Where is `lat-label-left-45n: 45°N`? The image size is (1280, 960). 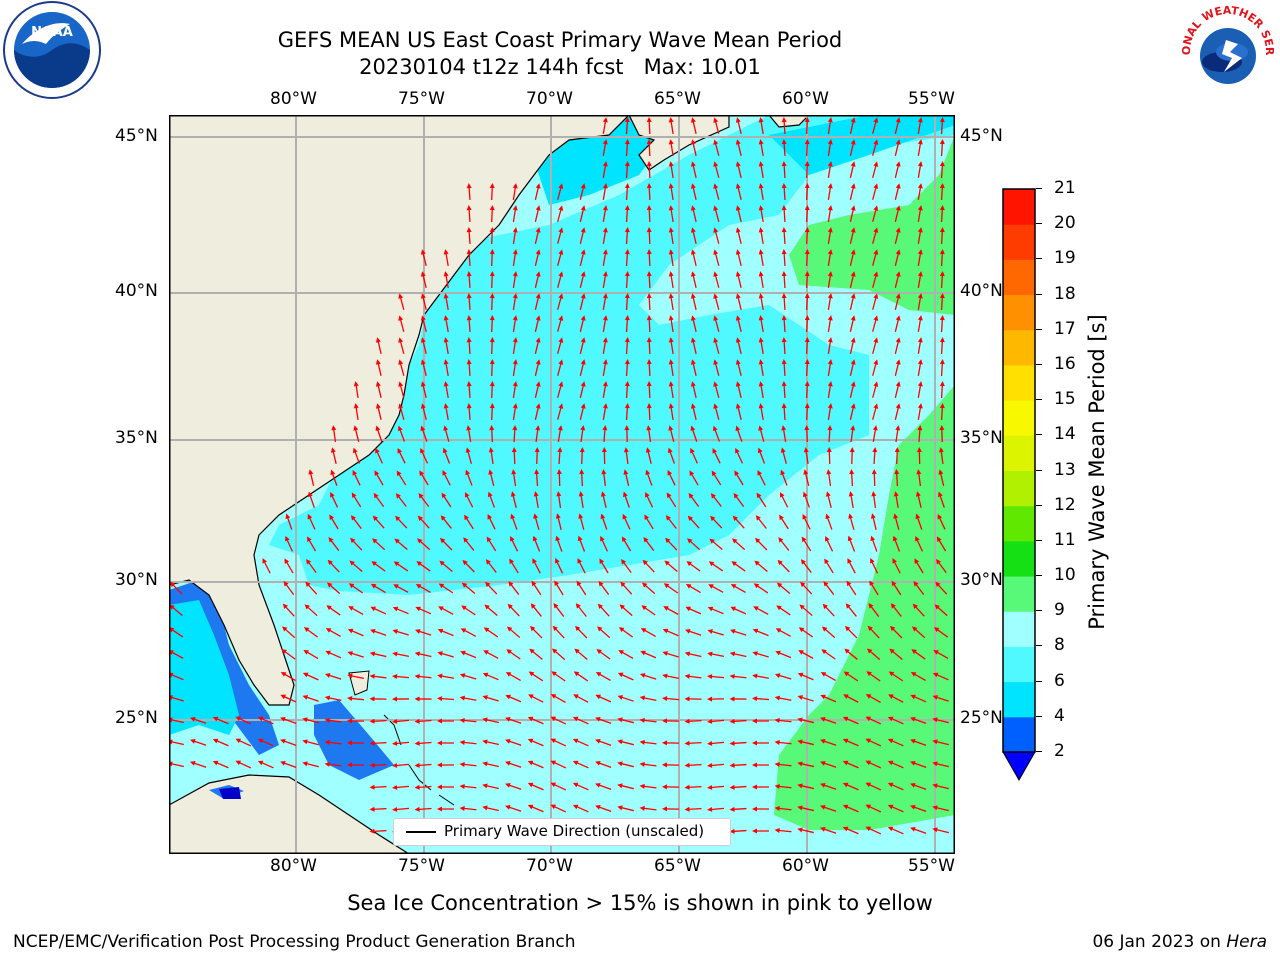
lat-label-left-45n: 45°N is located at coordinates (136, 136).